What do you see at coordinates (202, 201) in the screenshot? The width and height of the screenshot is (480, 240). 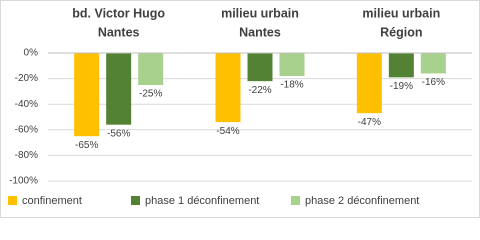 I see `legend-label: phase 1 déconfinement` at bounding box center [202, 201].